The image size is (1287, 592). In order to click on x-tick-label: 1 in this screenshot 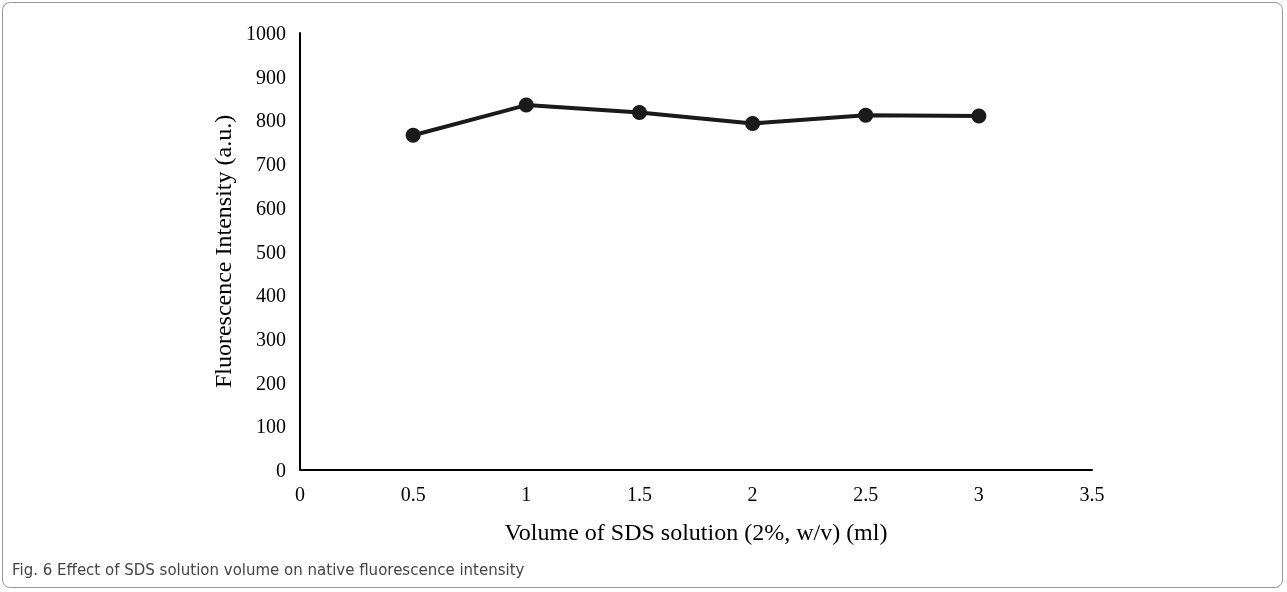, I will do `click(526, 494)`.